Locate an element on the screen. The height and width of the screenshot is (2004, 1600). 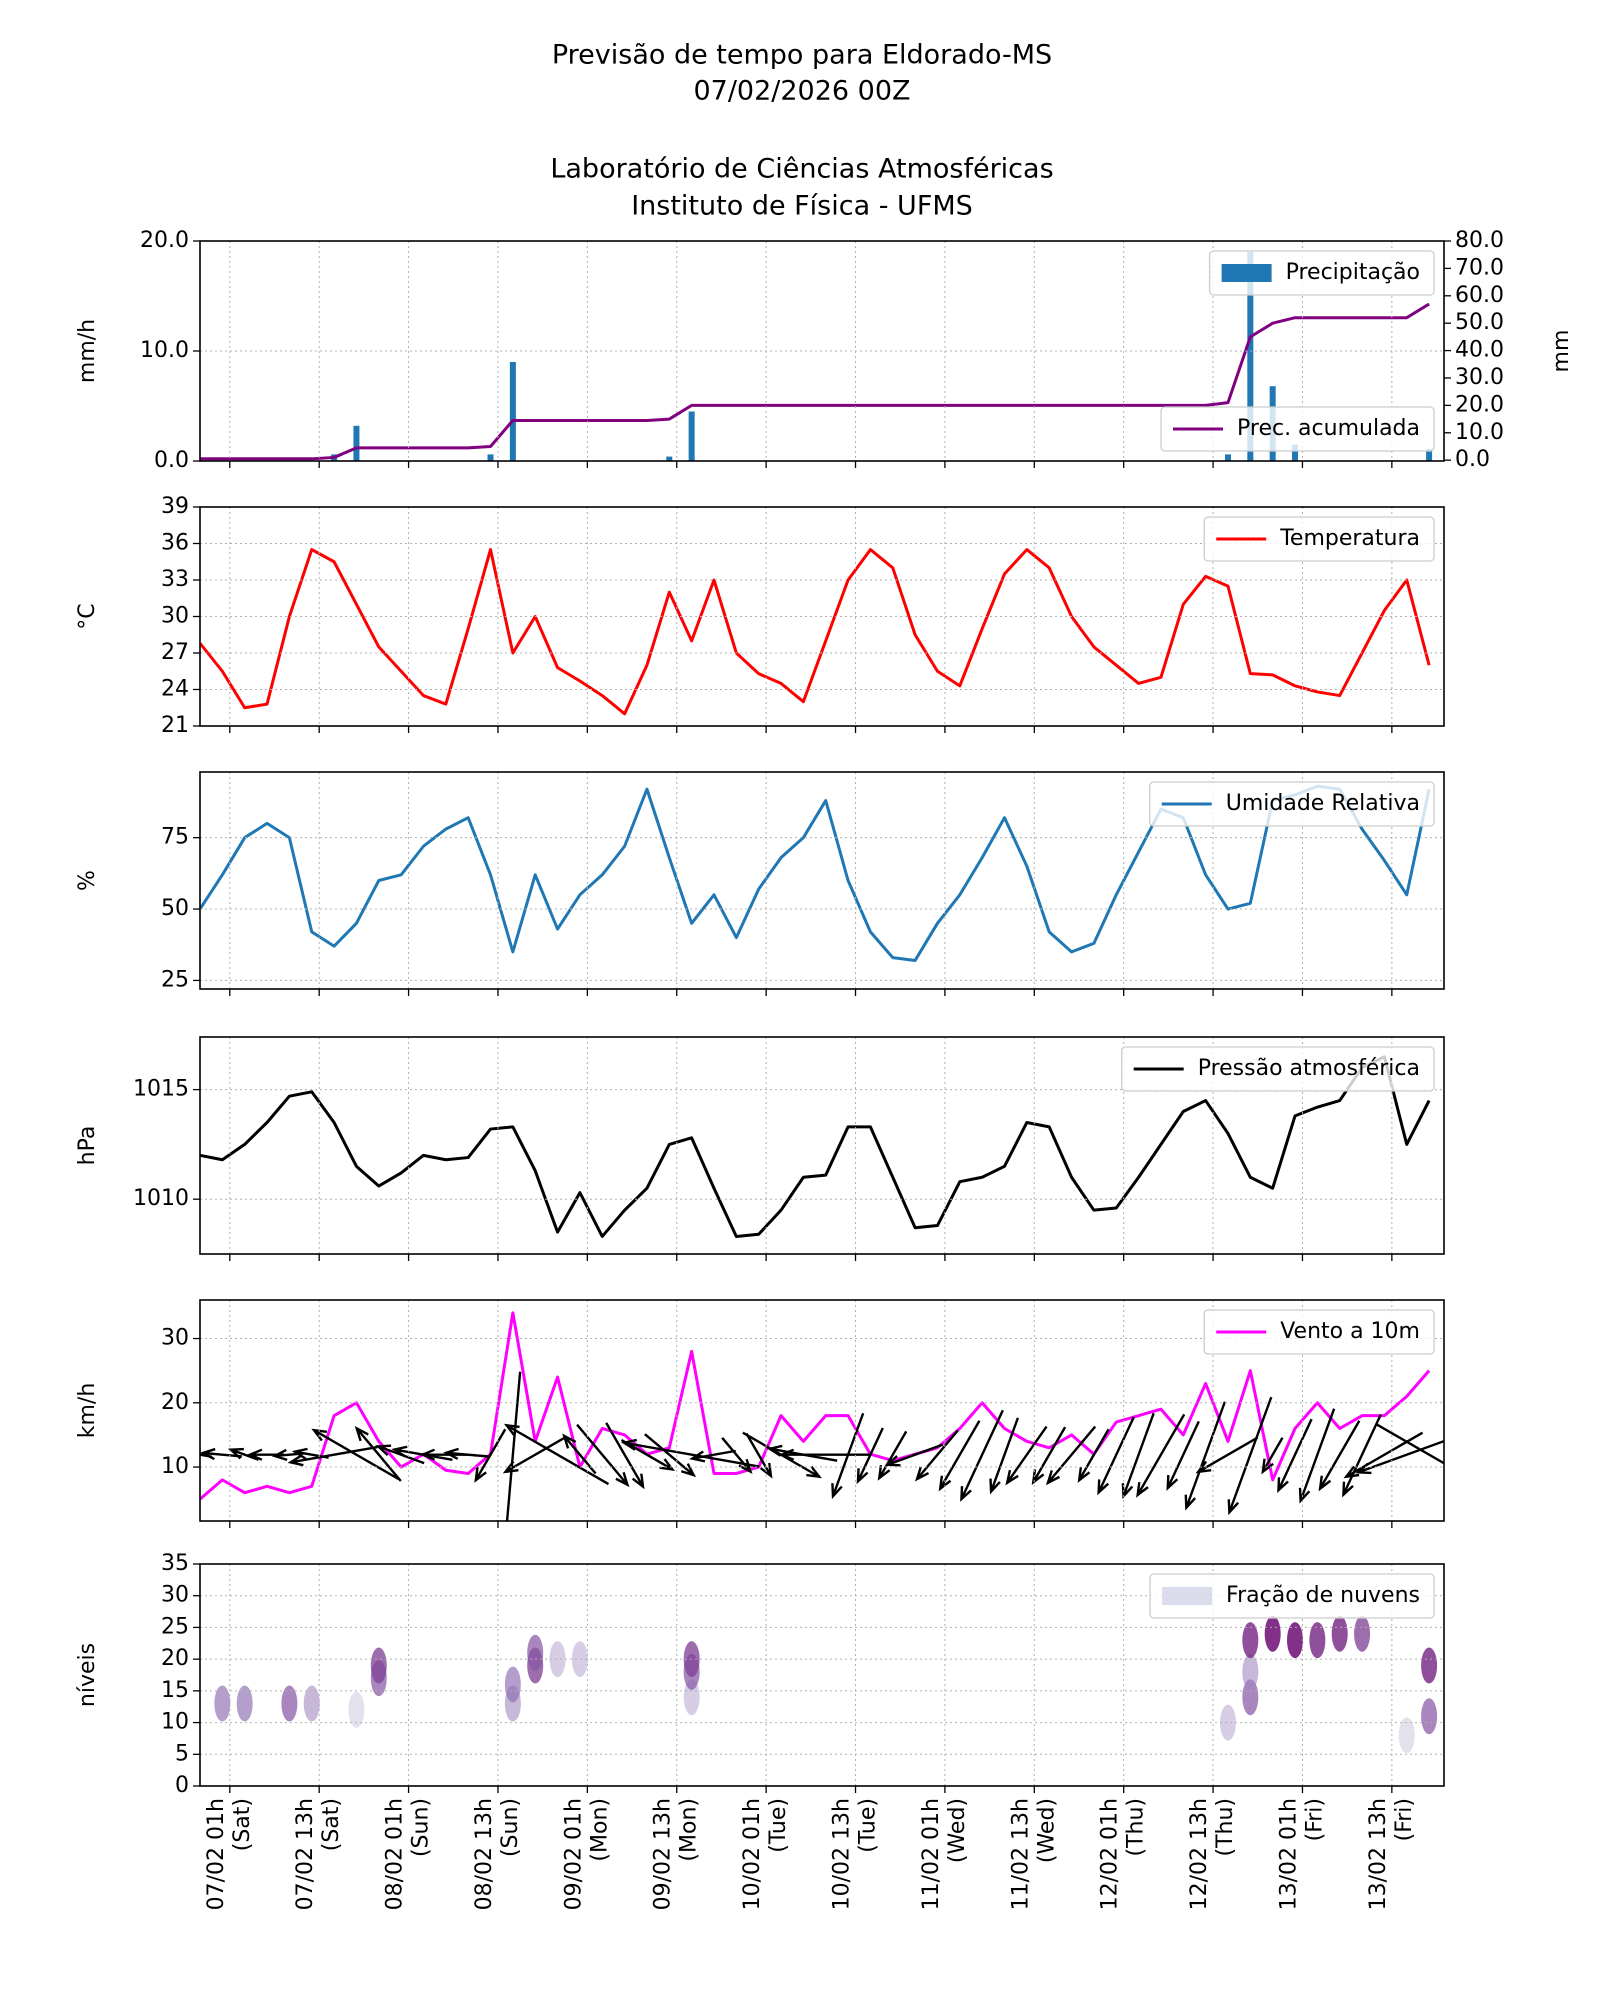
legend: Temperatura is located at coordinates (1319, 539).